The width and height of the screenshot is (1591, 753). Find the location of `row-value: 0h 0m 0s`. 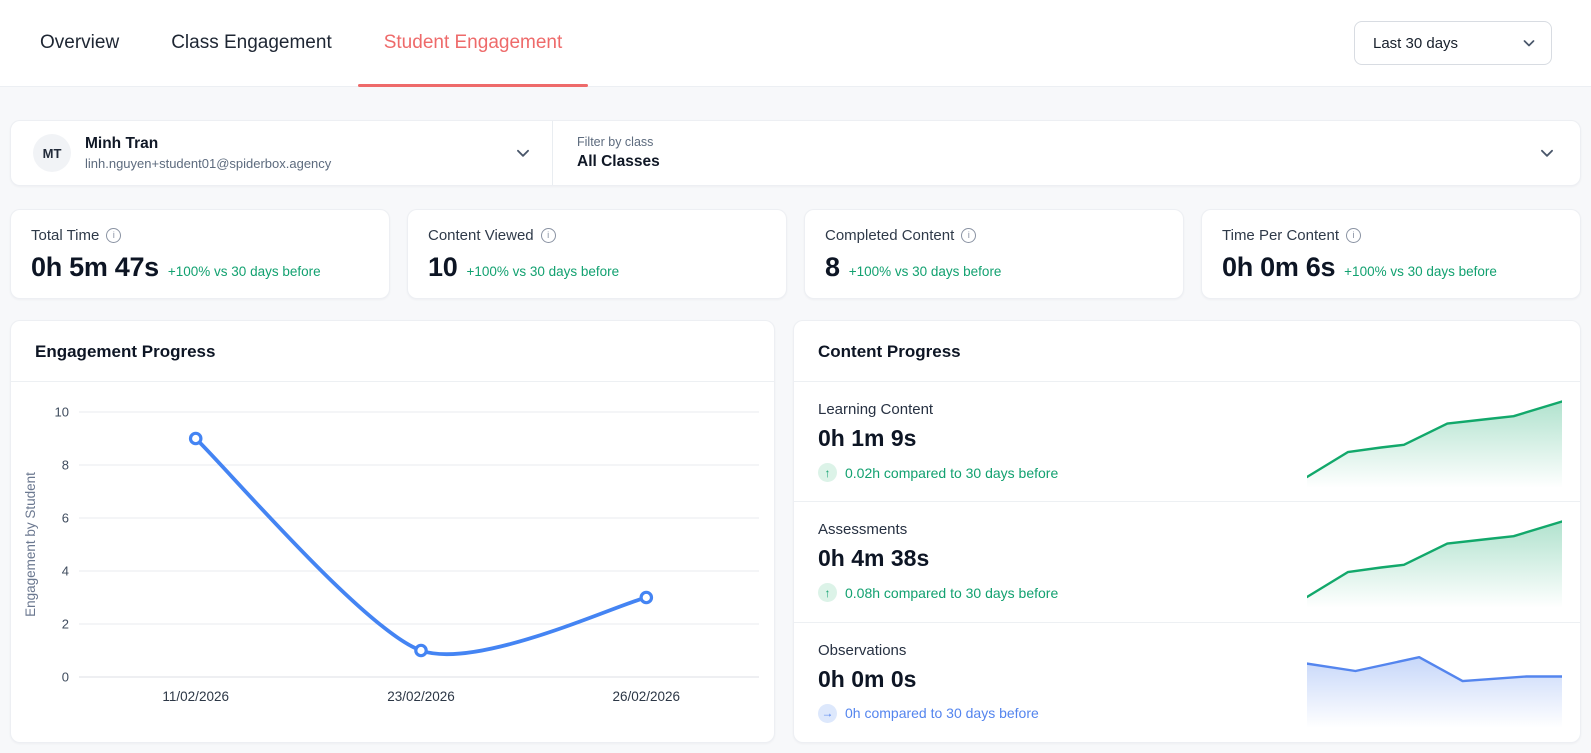

row-value: 0h 0m 0s is located at coordinates (867, 678).